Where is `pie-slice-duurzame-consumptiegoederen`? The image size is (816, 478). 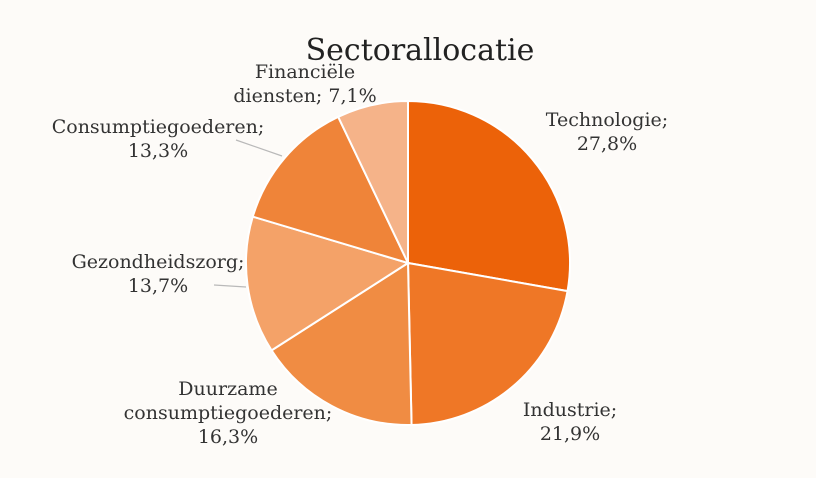
pie-slice-duurzame-consumptiegoederen is located at coordinates (341, 343).